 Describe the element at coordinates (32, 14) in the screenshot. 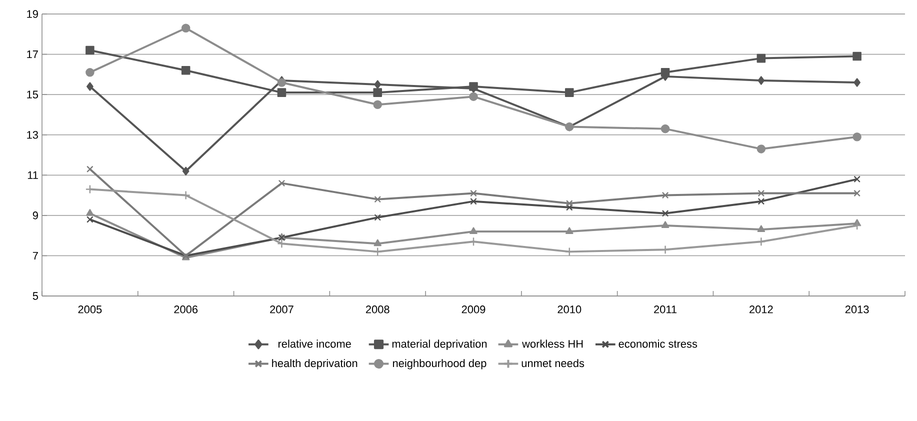

I see `y-tick-label: 19` at that location.